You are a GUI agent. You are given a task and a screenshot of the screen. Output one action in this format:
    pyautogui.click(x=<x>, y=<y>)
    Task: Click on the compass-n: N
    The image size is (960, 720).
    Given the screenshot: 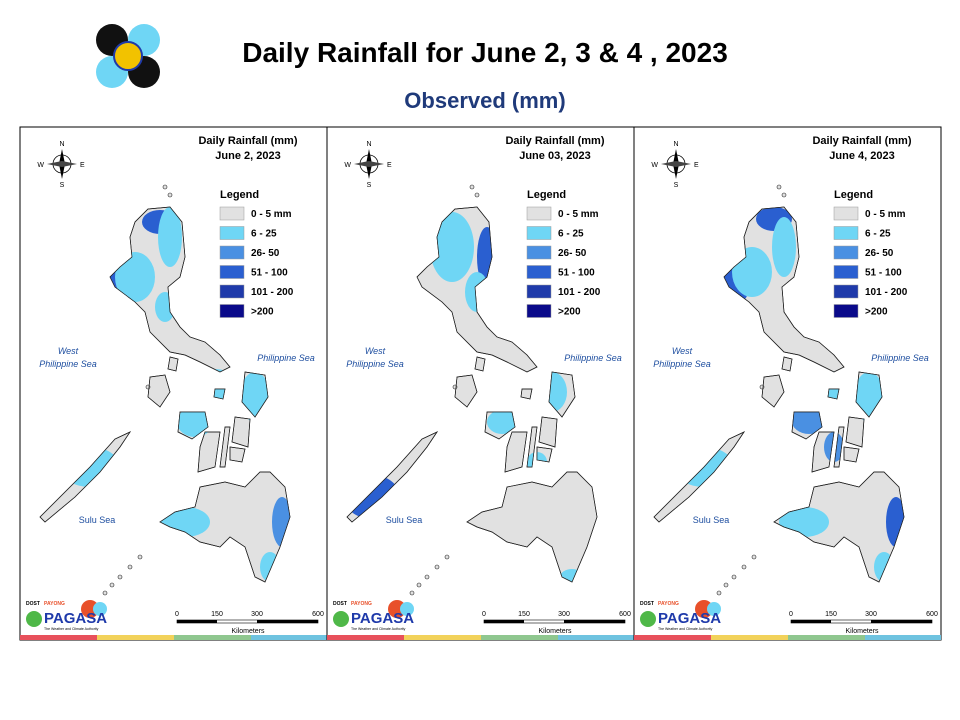 What is the action you would take?
    pyautogui.click(x=675, y=144)
    